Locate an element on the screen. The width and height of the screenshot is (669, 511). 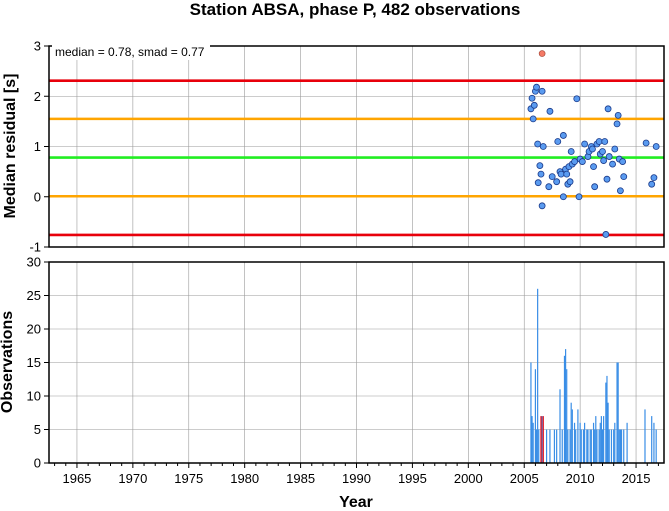
top-y-tick-label: 1 is located at coordinates (37, 146).